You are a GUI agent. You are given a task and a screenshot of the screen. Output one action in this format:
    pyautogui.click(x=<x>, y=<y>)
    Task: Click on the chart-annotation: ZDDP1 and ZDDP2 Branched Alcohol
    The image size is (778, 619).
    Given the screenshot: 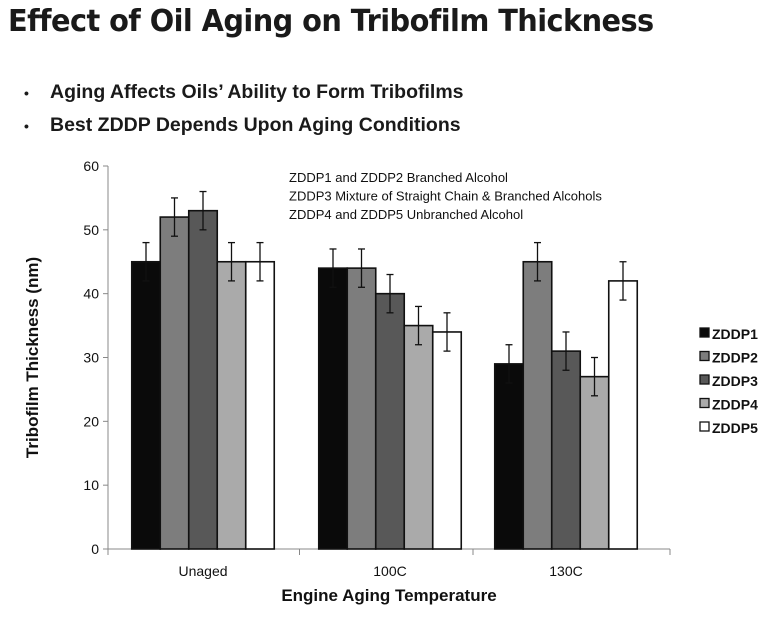 What is the action you would take?
    pyautogui.click(x=398, y=177)
    